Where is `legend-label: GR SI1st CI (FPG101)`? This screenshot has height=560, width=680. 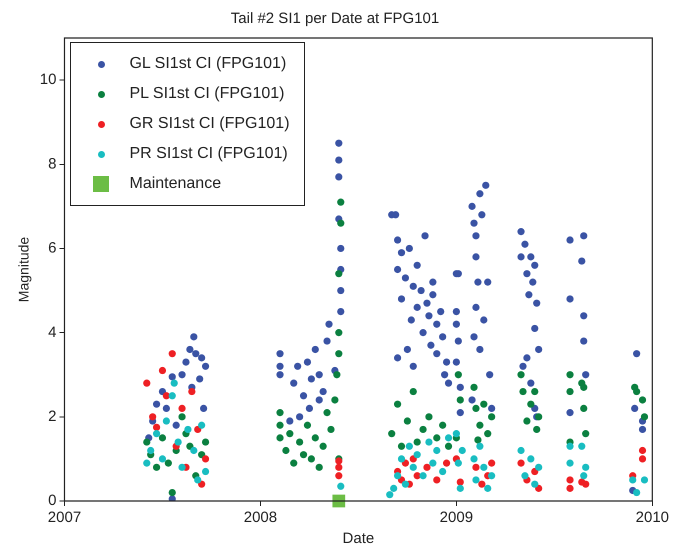 legend-label: GR SI1st CI (FPG101) is located at coordinates (209, 124).